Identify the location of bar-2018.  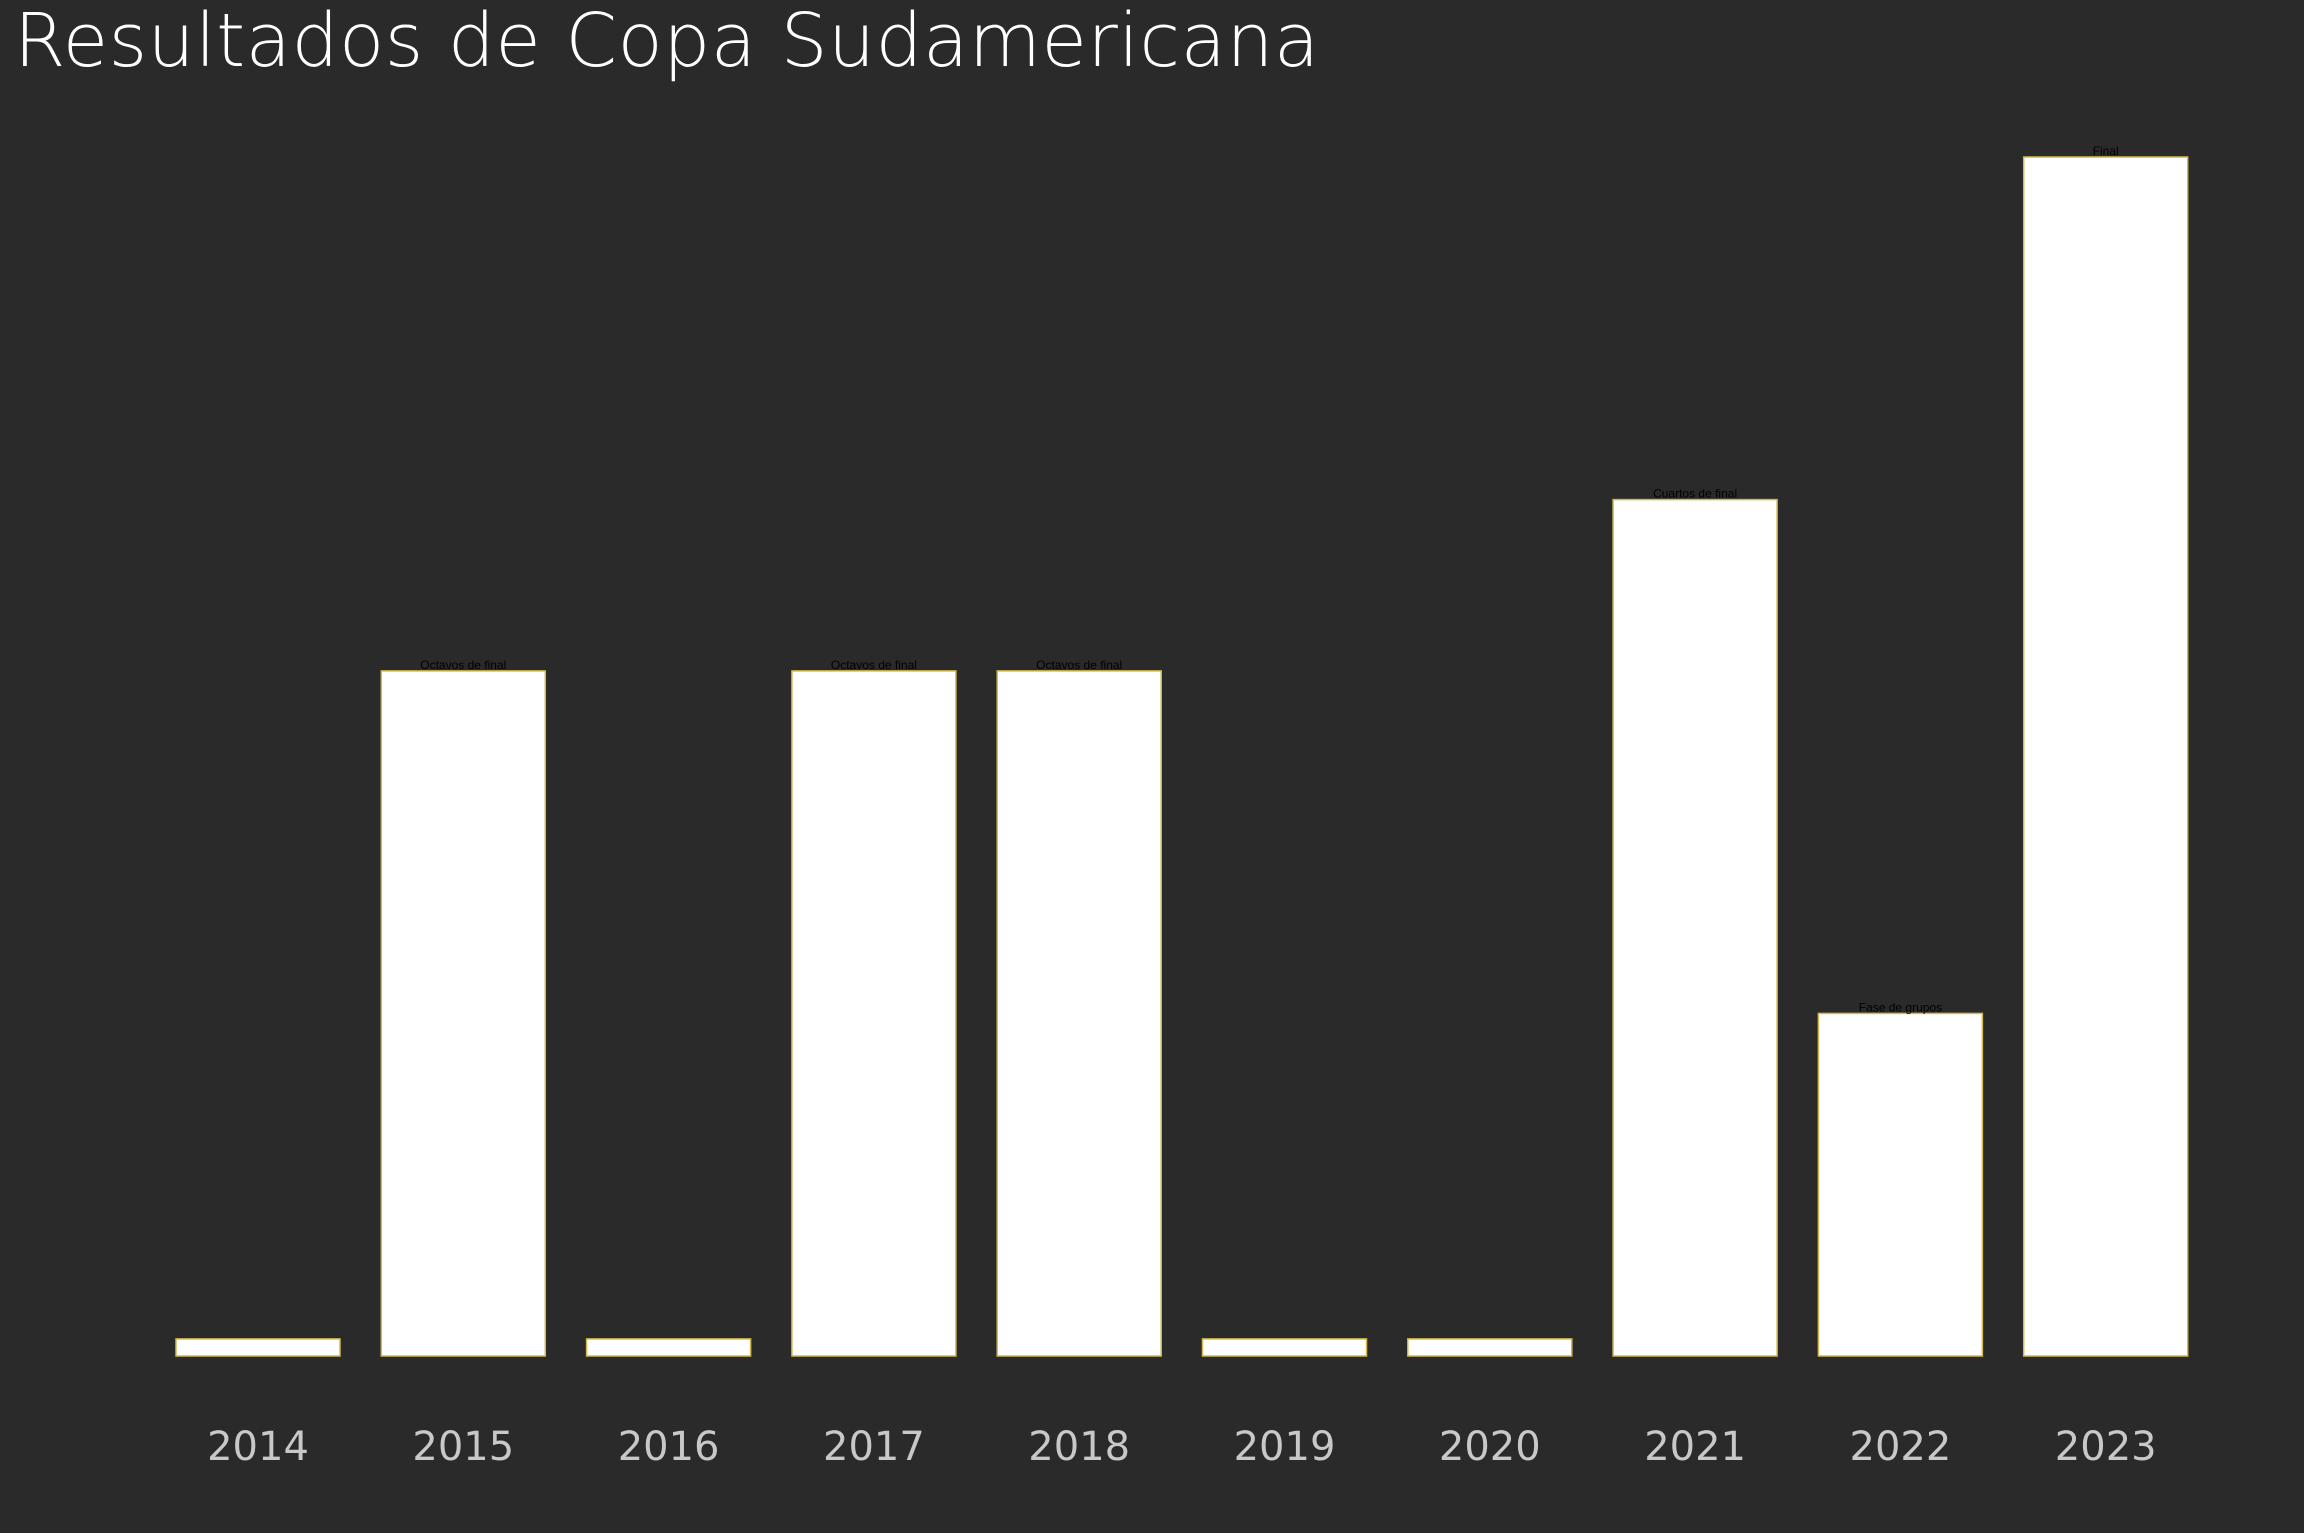
(1079, 1013).